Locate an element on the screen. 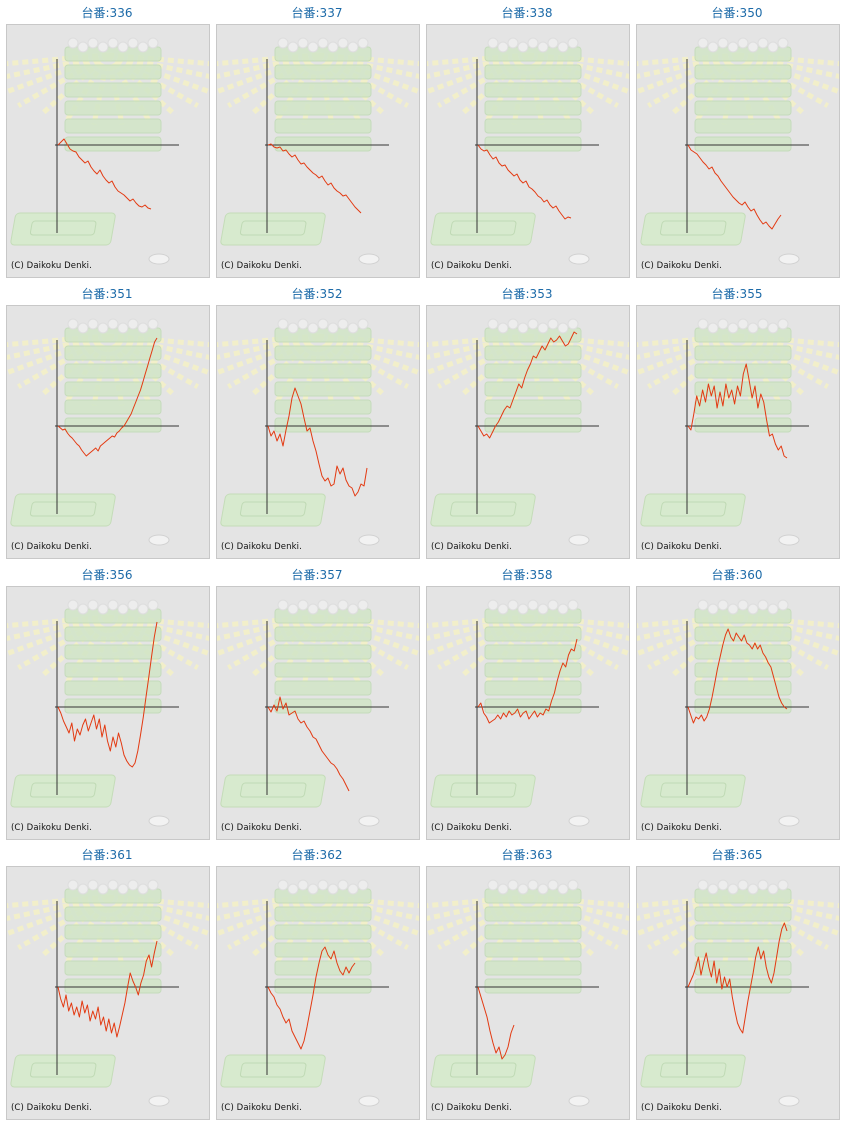 The height and width of the screenshot is (1125, 844). machine-number-label: 台番:351 is located at coordinates (107, 294).